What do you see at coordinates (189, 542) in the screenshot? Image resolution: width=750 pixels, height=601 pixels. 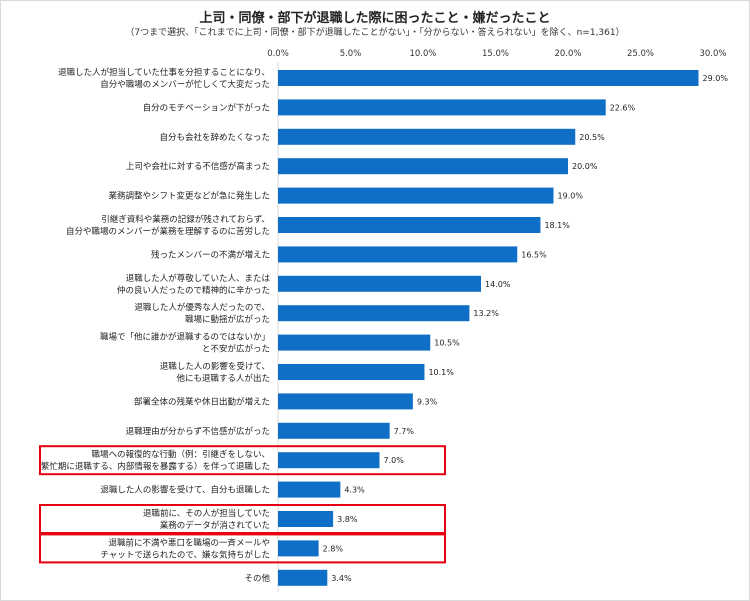 I see `category-label: 退職前に不満や悪口を職場の一斉メールや` at bounding box center [189, 542].